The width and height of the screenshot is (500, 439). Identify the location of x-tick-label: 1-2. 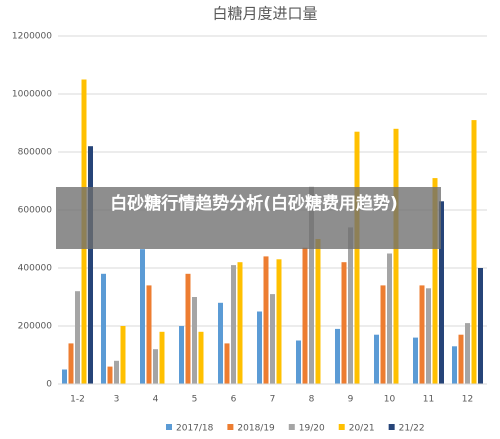
(77, 400).